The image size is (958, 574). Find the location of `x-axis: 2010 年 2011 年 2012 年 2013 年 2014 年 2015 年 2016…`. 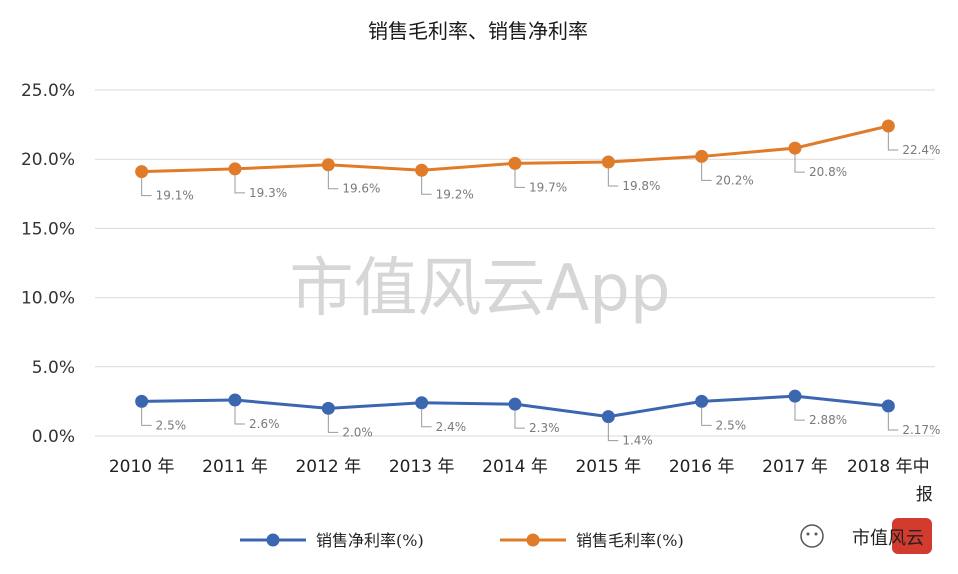

x-axis: 2010 年 2011 年 2012 年 2013 年 2014 年 2015 年 2016… is located at coordinates (521, 481).